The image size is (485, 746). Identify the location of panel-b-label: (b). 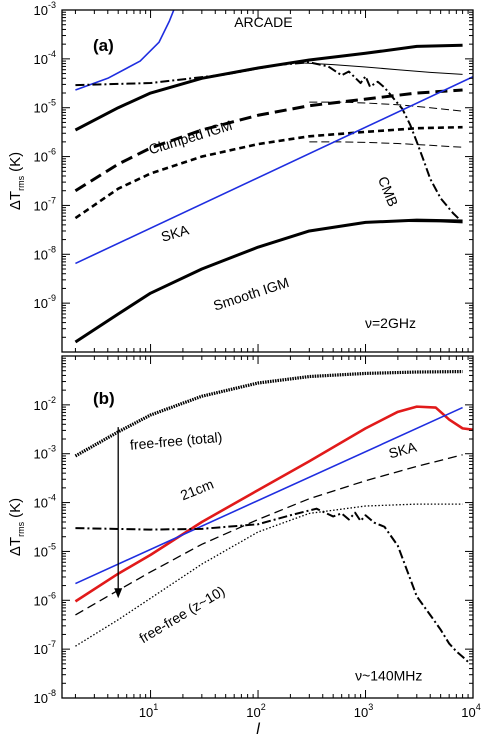
(104, 398).